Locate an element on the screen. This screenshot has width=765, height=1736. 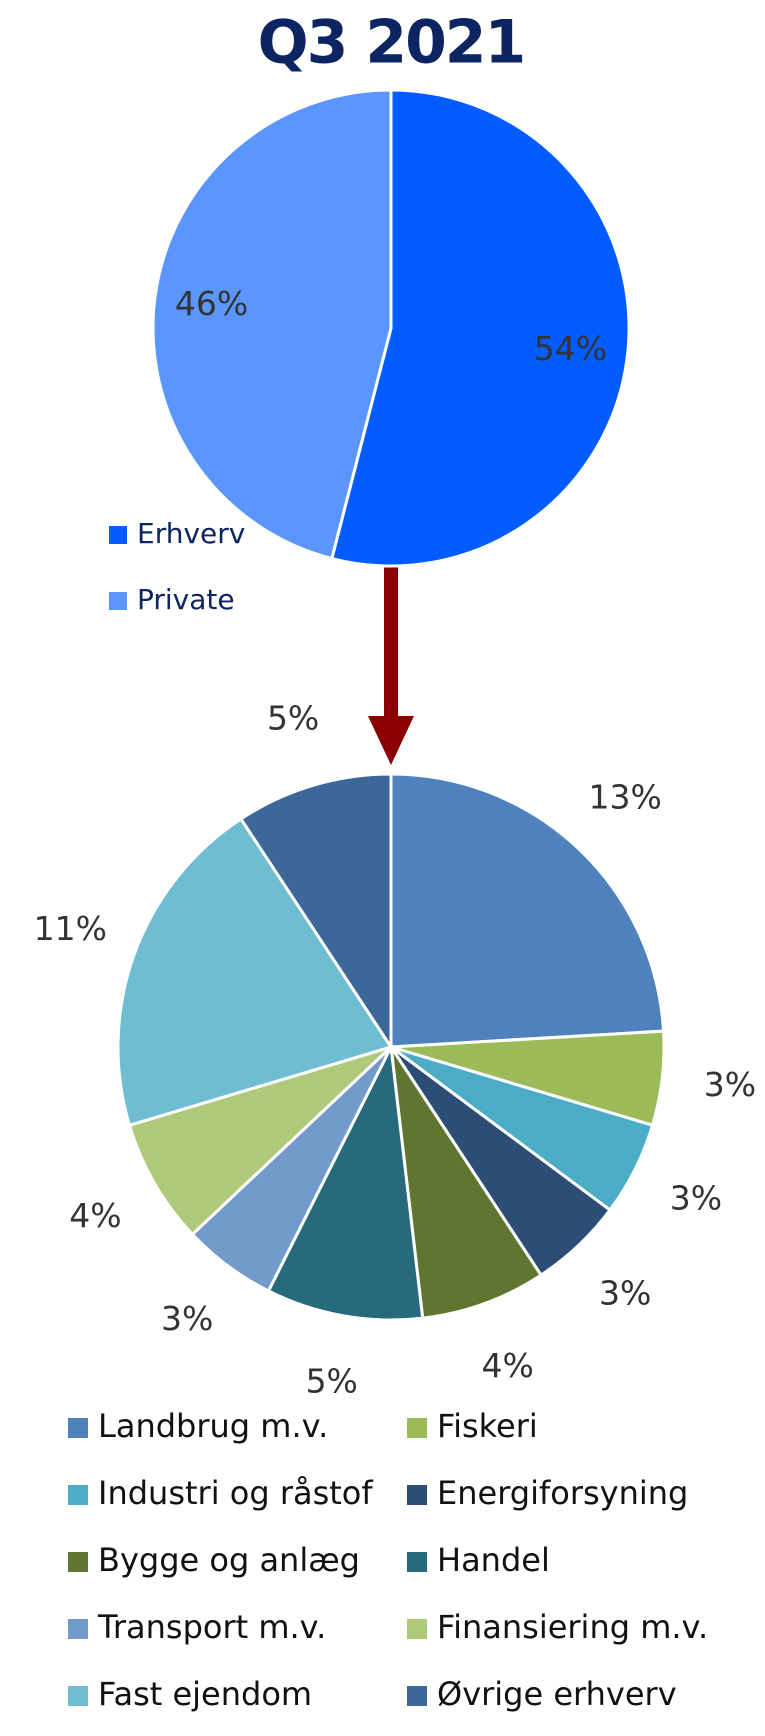
arrow-head is located at coordinates (391, 740).